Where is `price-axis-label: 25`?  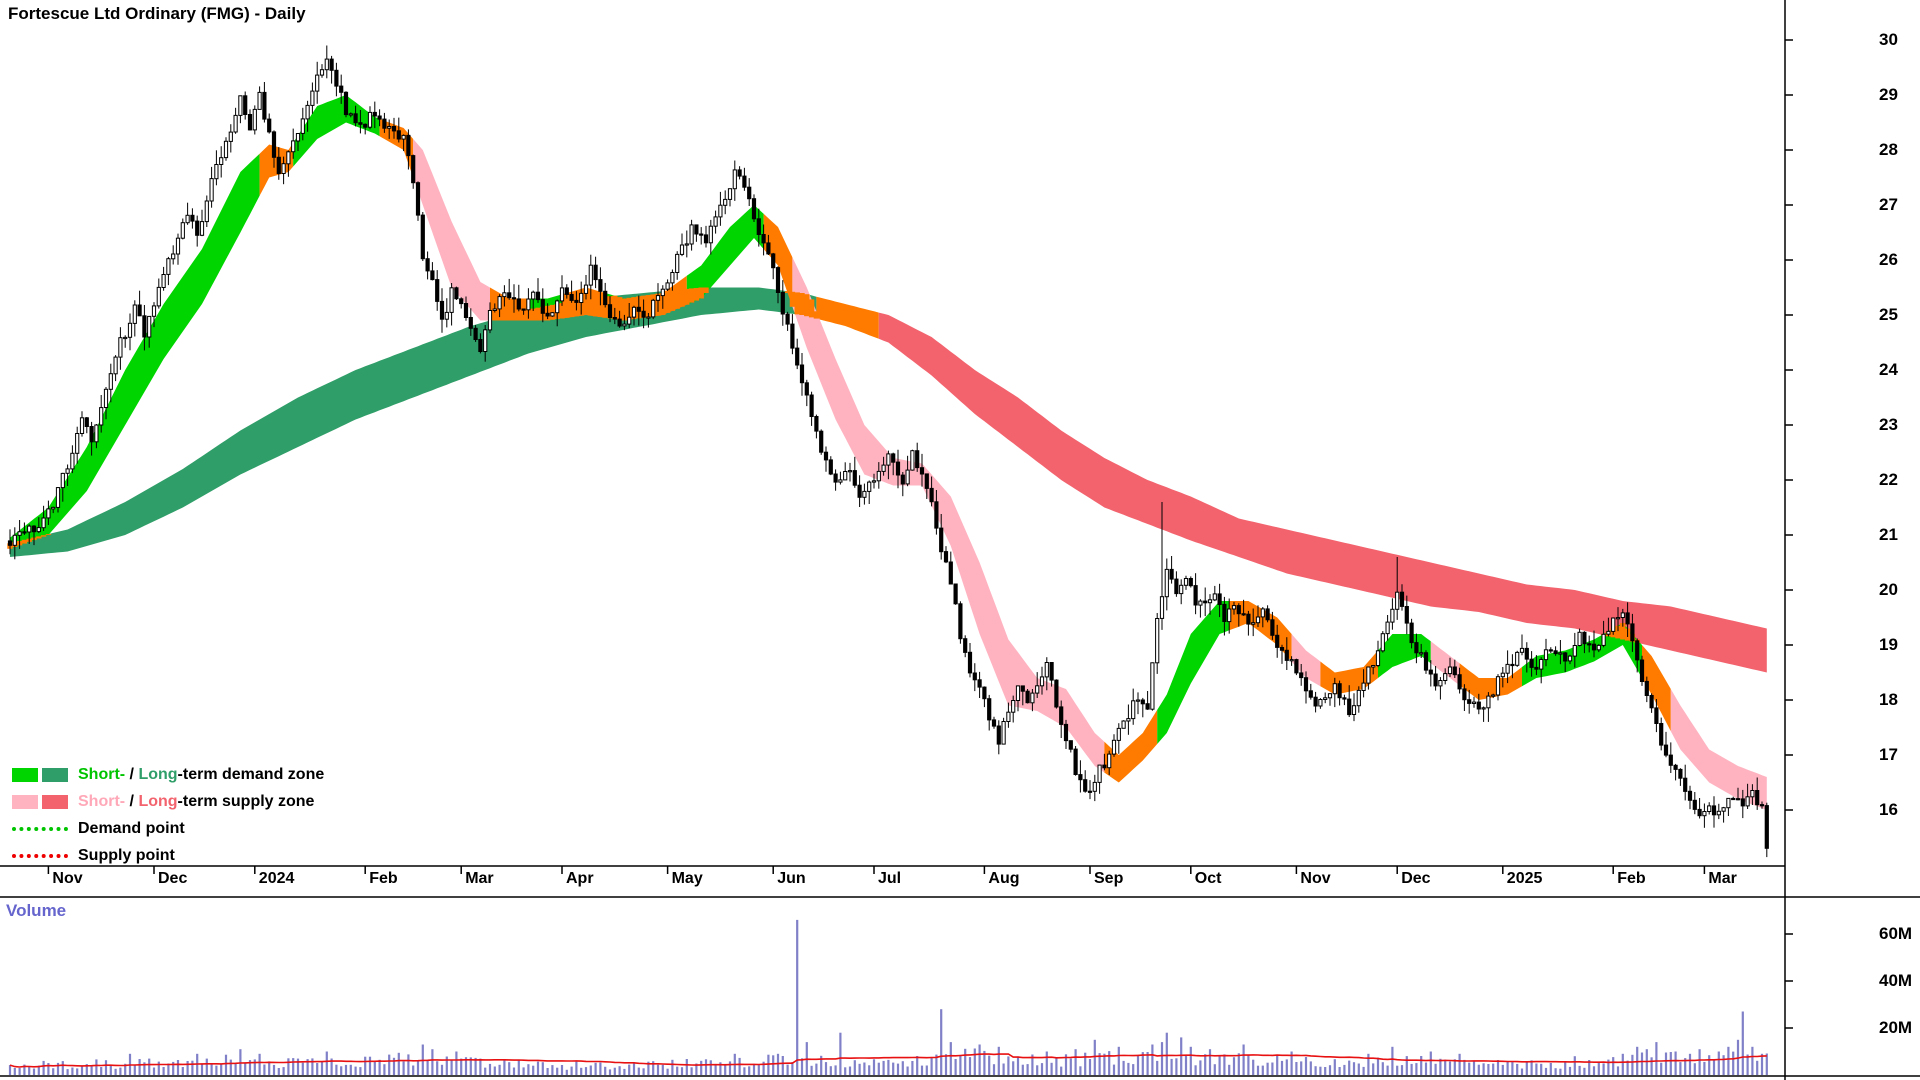 price-axis-label: 25 is located at coordinates (1888, 314).